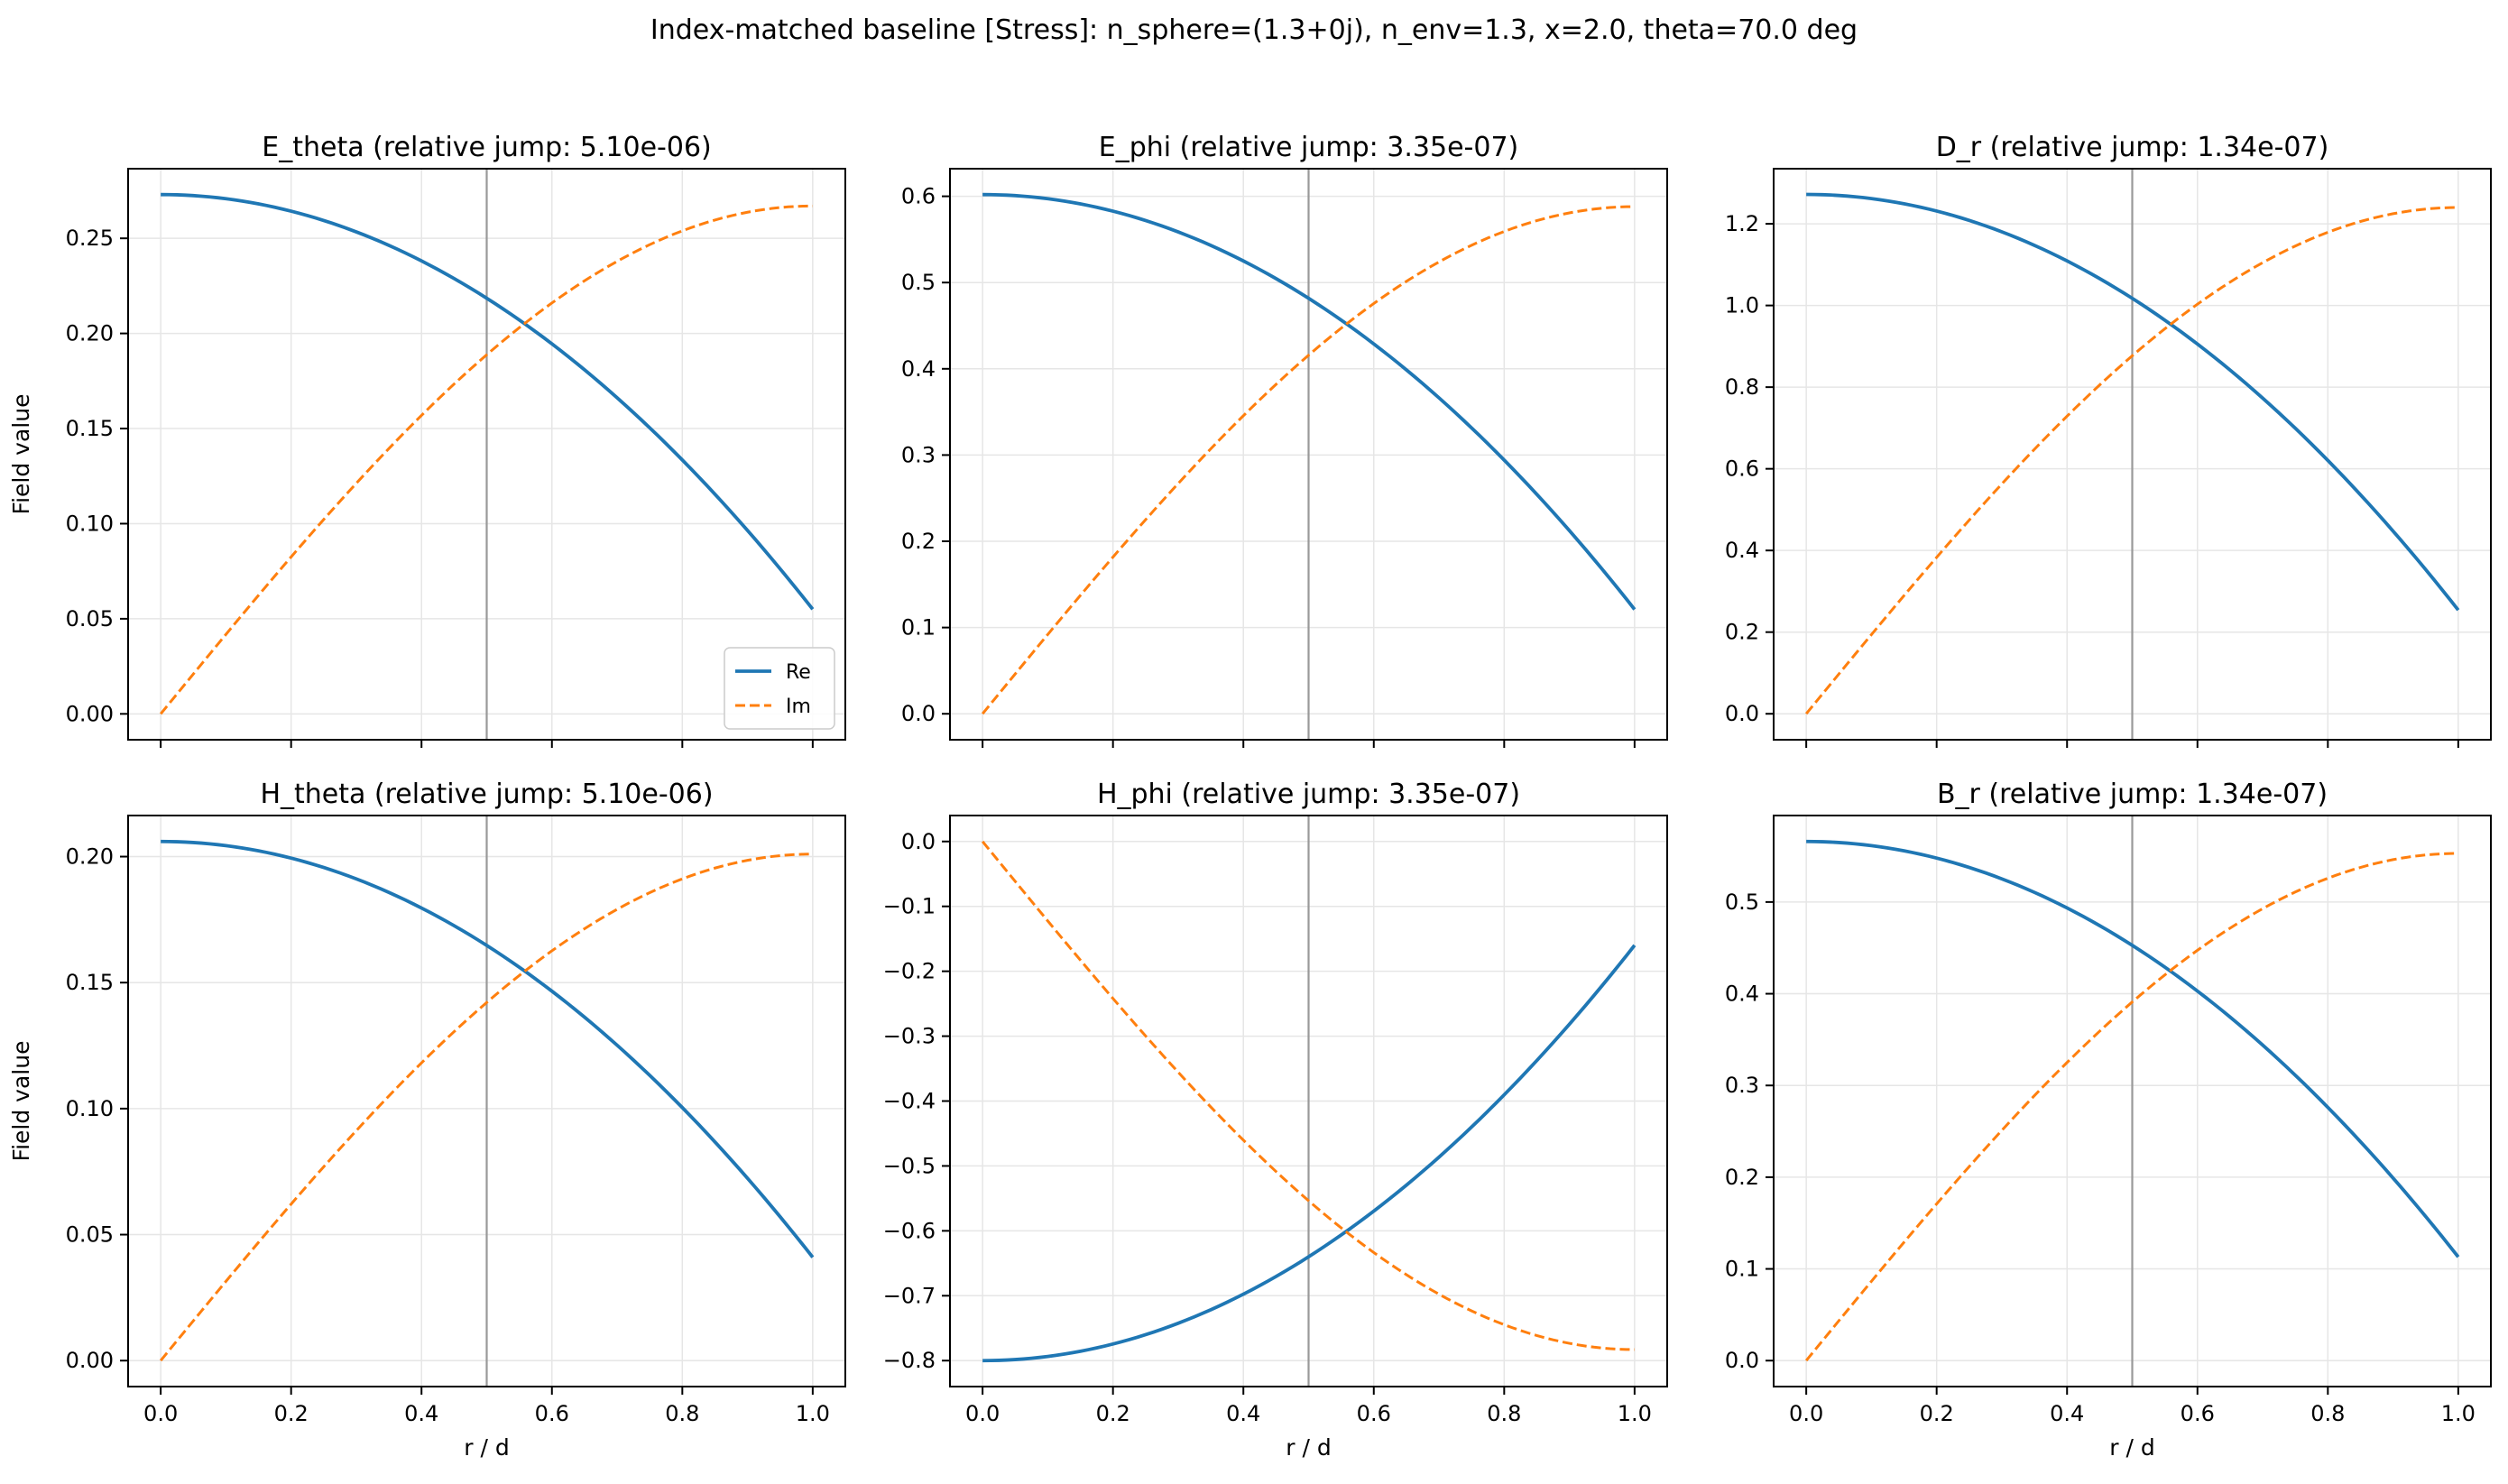  Describe the element at coordinates (1742, 387) in the screenshot. I see `y-tick-label: 0.8` at that location.